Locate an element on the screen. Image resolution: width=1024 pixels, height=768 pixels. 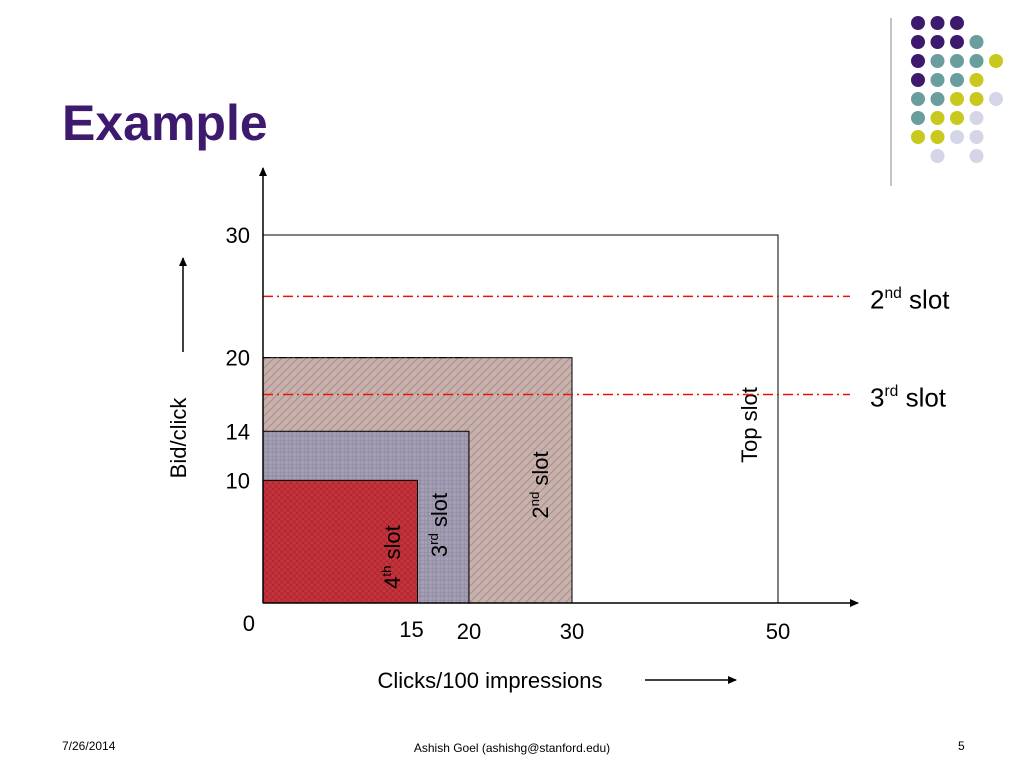
slot-label: Top slot is located at coordinates (749, 425).